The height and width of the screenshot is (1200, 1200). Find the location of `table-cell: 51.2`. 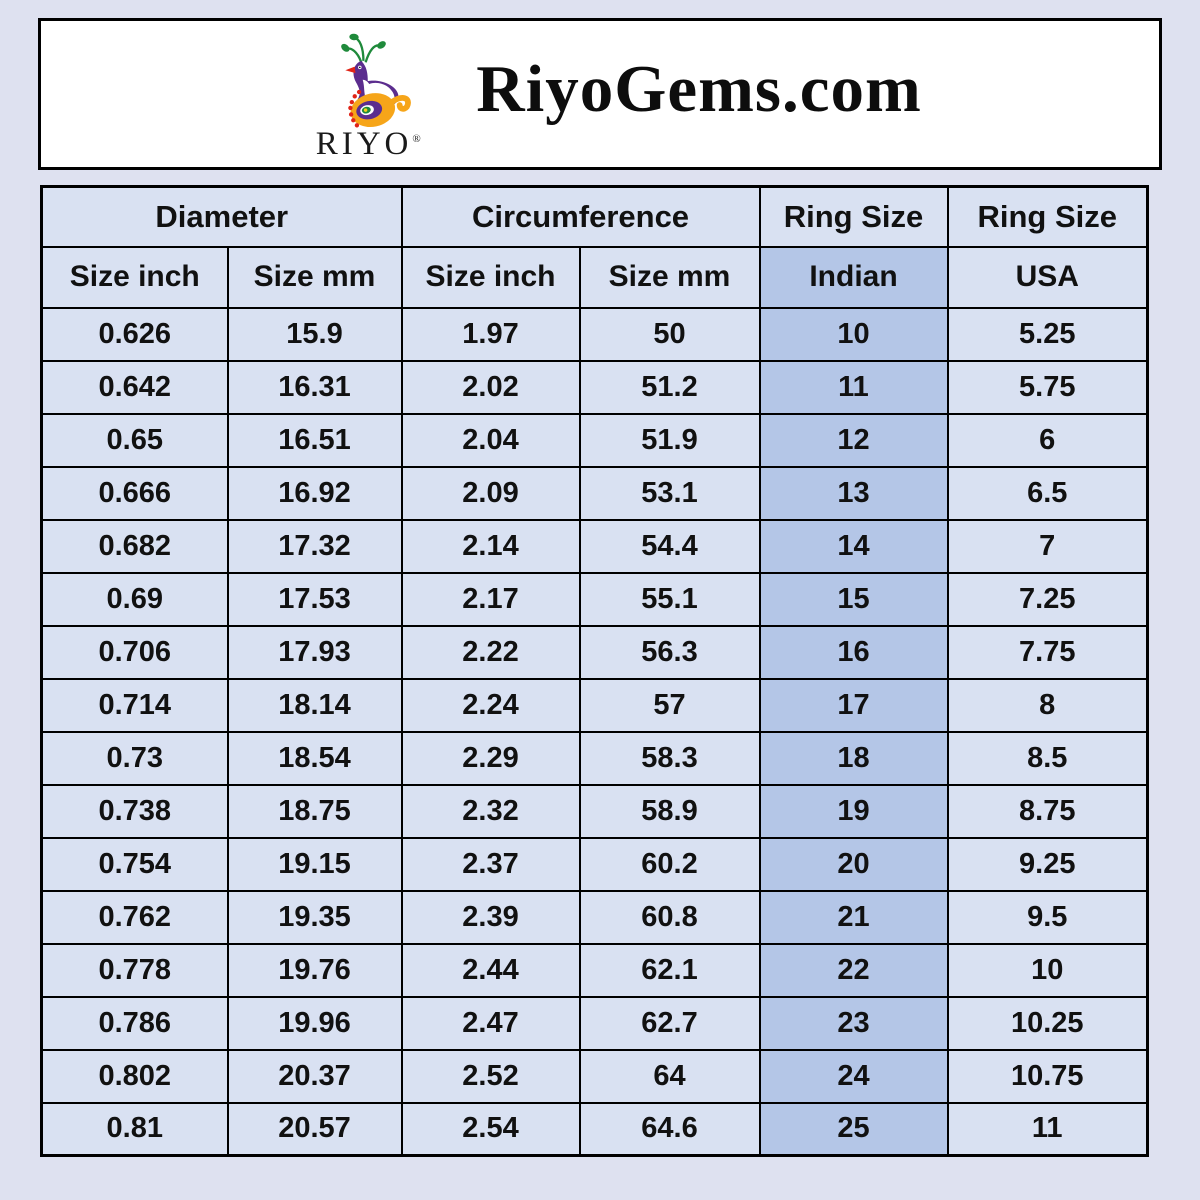

table-cell: 51.2 is located at coordinates (669, 387).